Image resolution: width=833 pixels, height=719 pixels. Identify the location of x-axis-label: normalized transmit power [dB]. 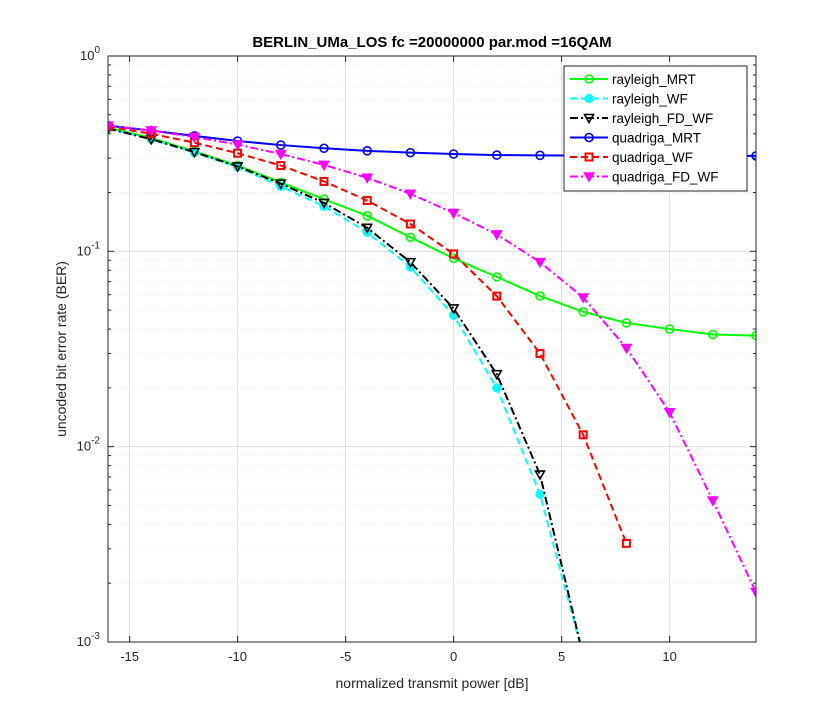
(432, 683).